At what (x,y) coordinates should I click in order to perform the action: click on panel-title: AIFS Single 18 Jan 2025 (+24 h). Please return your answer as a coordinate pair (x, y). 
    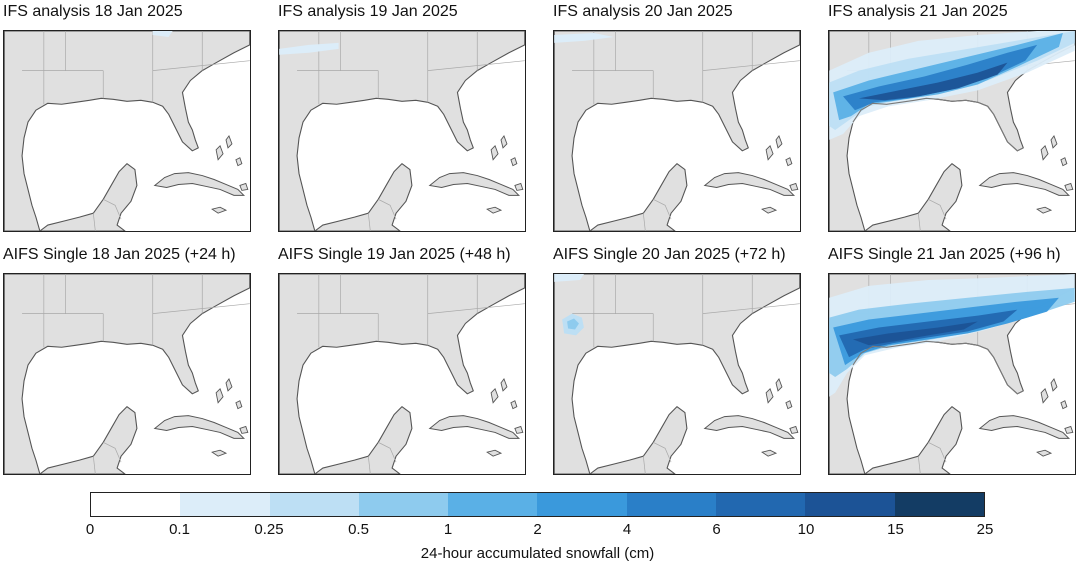
    Looking at the image, I should click on (119, 254).